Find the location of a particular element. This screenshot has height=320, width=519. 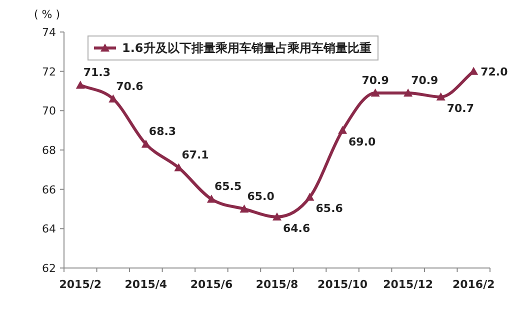

data-label: 65.0 is located at coordinates (261, 196).